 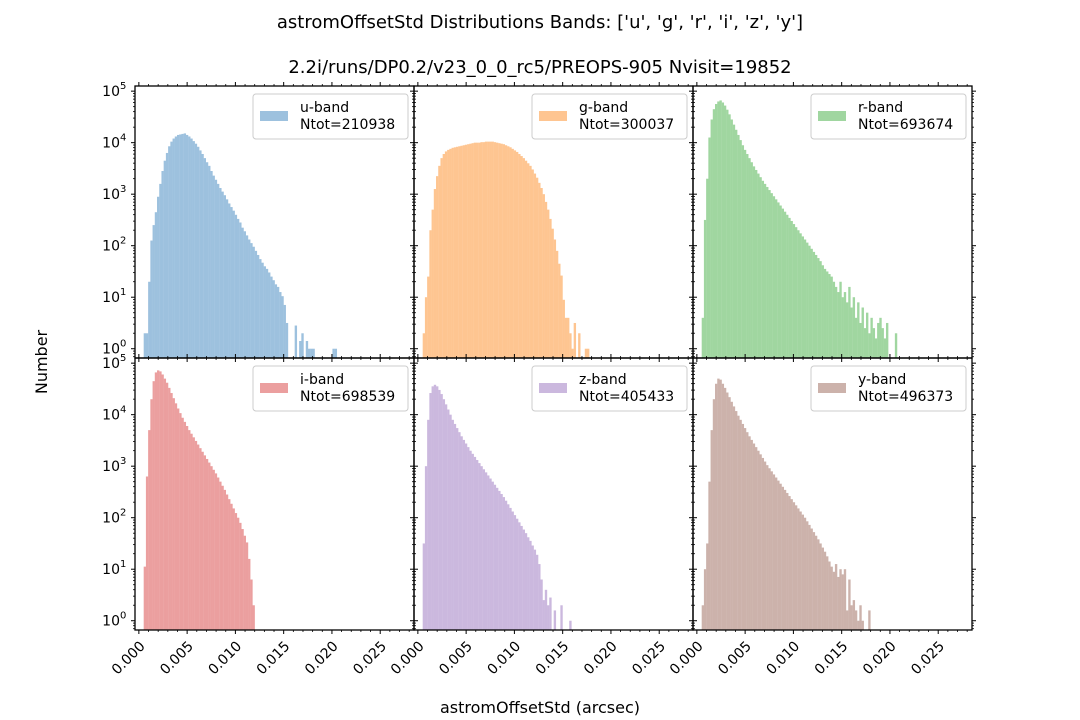 What do you see at coordinates (347, 125) in the screenshot?
I see `legend-ntot: Ntot=210938` at bounding box center [347, 125].